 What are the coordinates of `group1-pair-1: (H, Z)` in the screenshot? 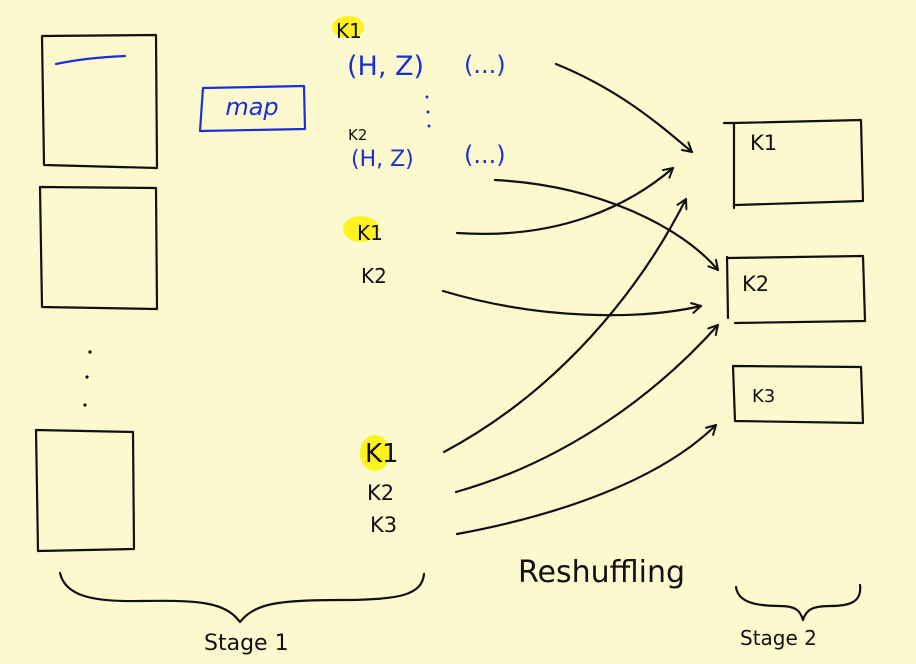 It's located at (385, 66).